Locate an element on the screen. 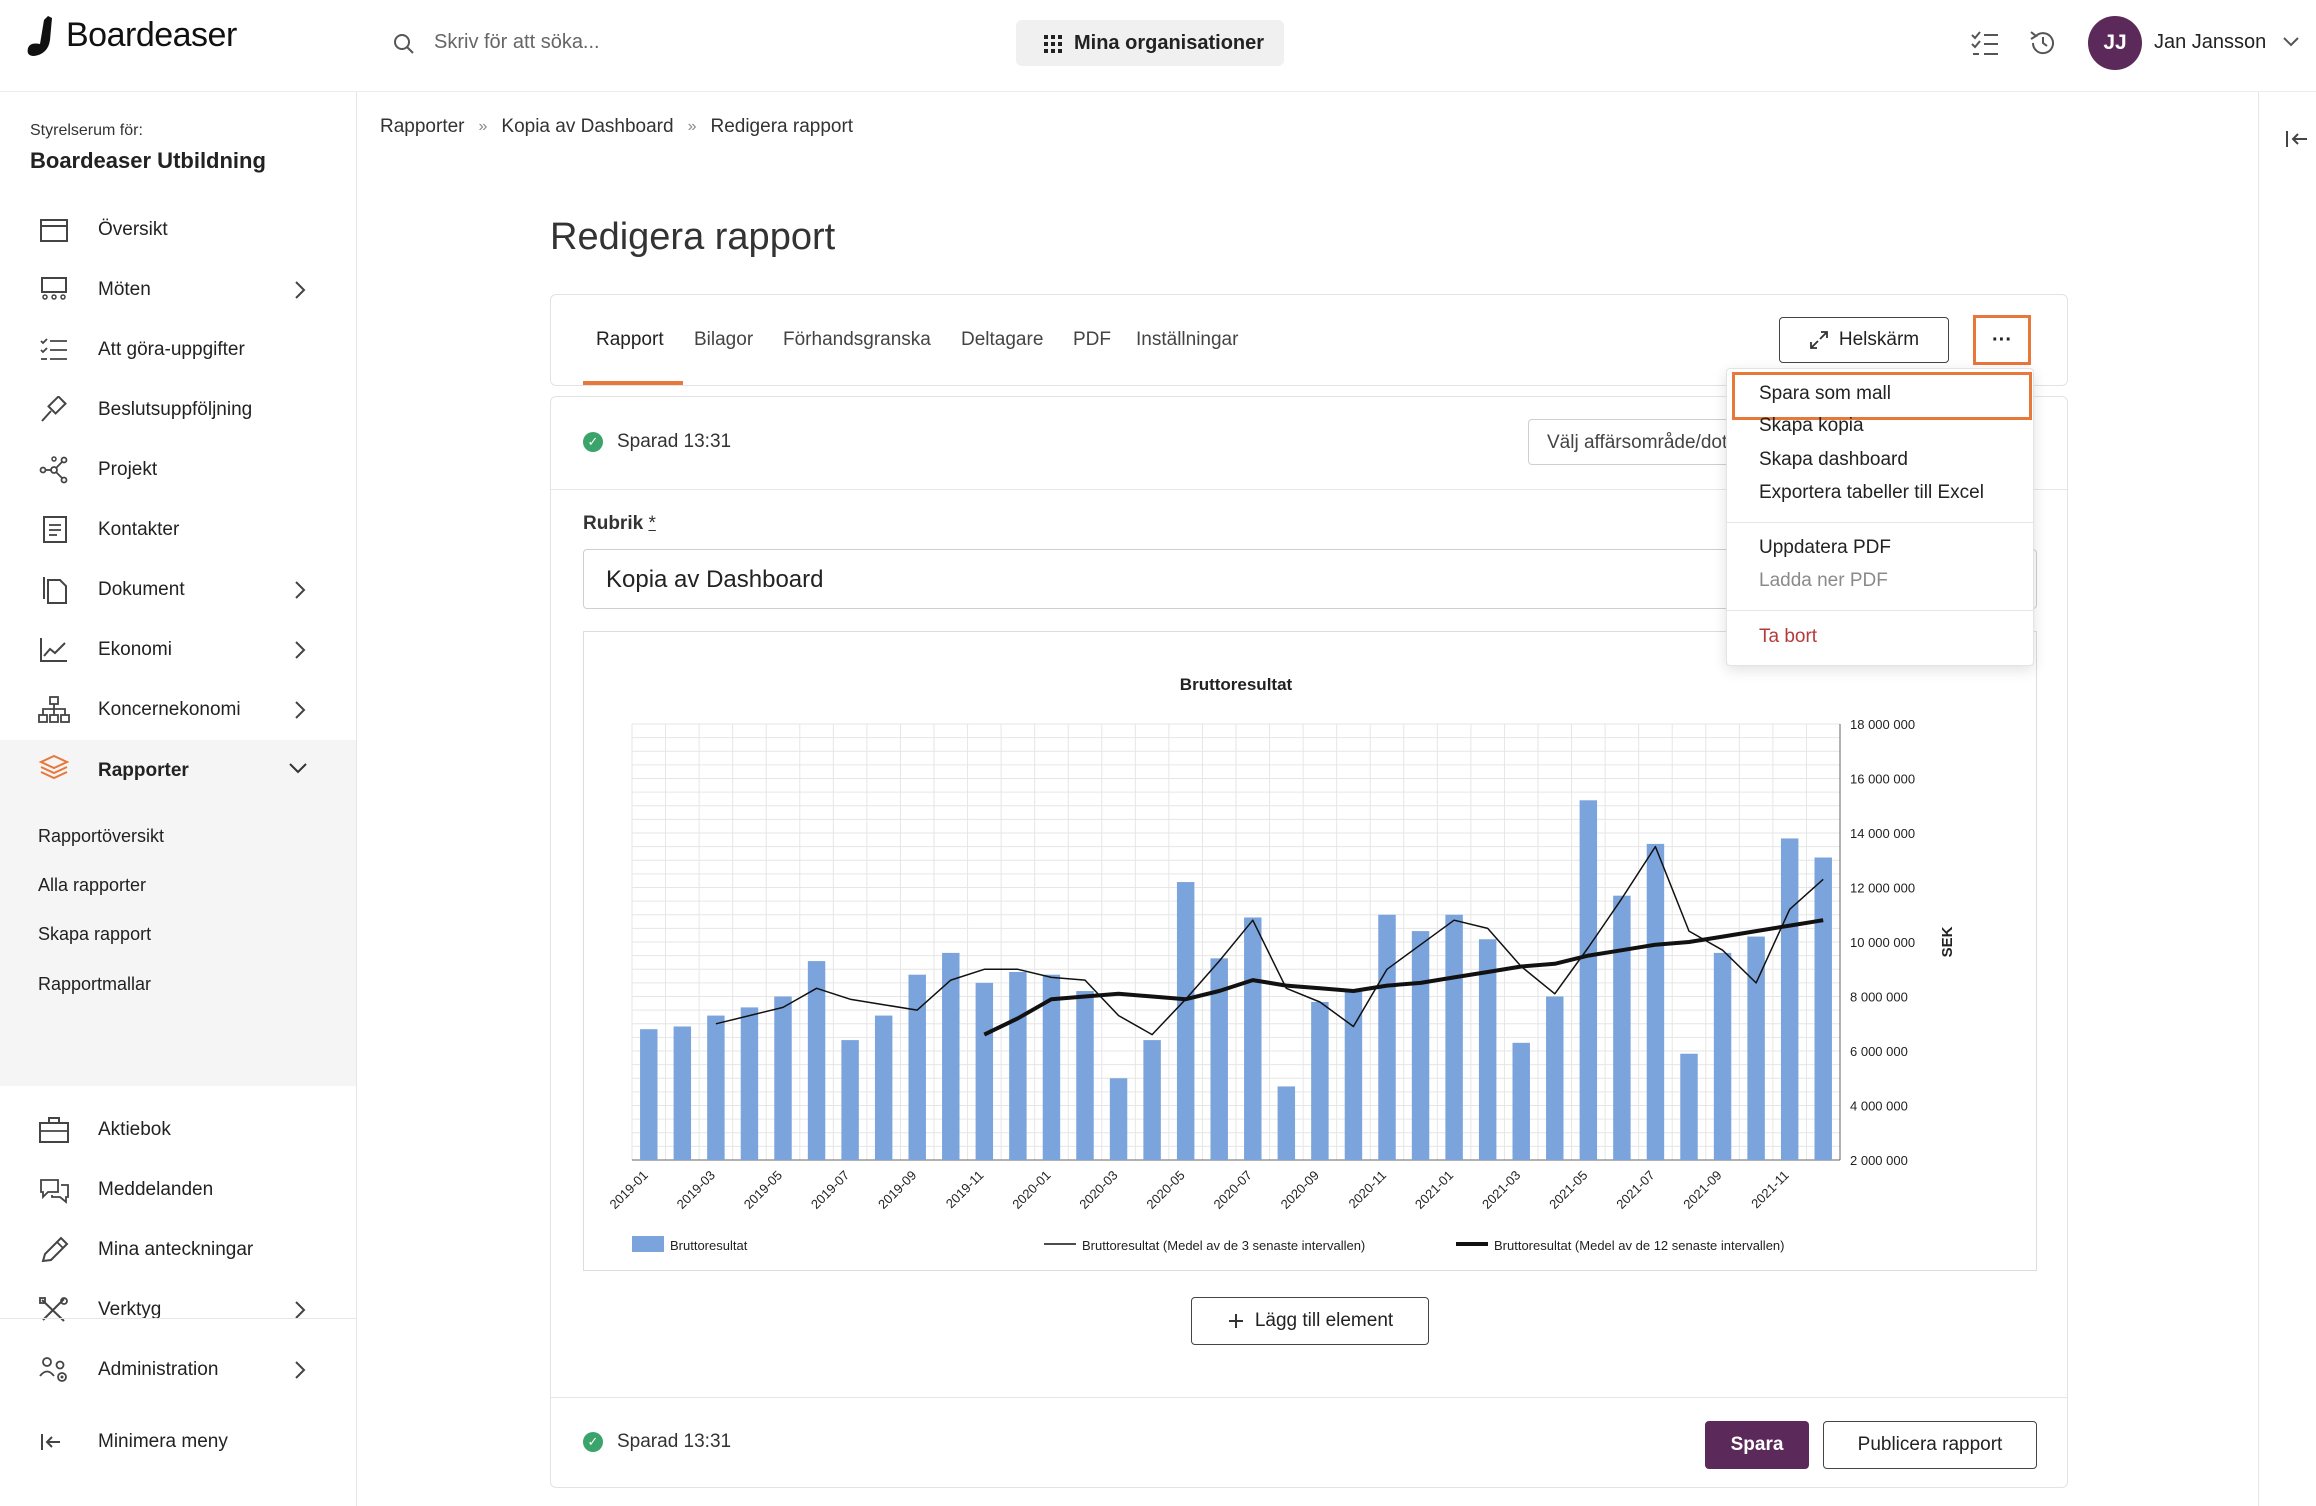 The image size is (2316, 1506). tab-deltagare: Deltagare is located at coordinates (1002, 339).